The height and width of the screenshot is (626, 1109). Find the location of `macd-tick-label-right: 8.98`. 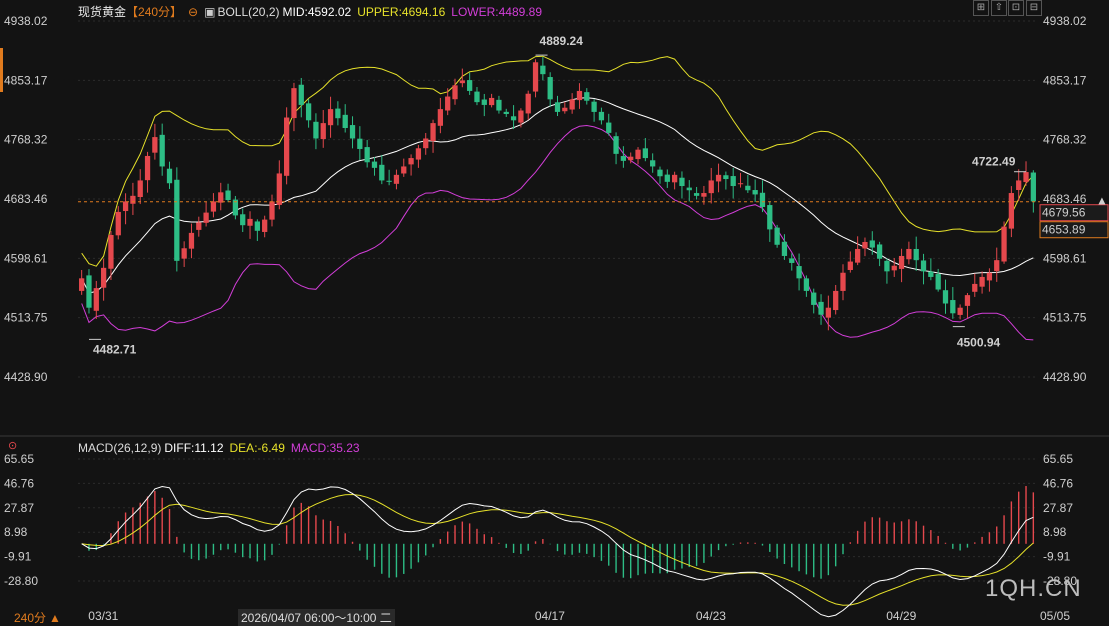

macd-tick-label-right: 8.98 is located at coordinates (1055, 532).